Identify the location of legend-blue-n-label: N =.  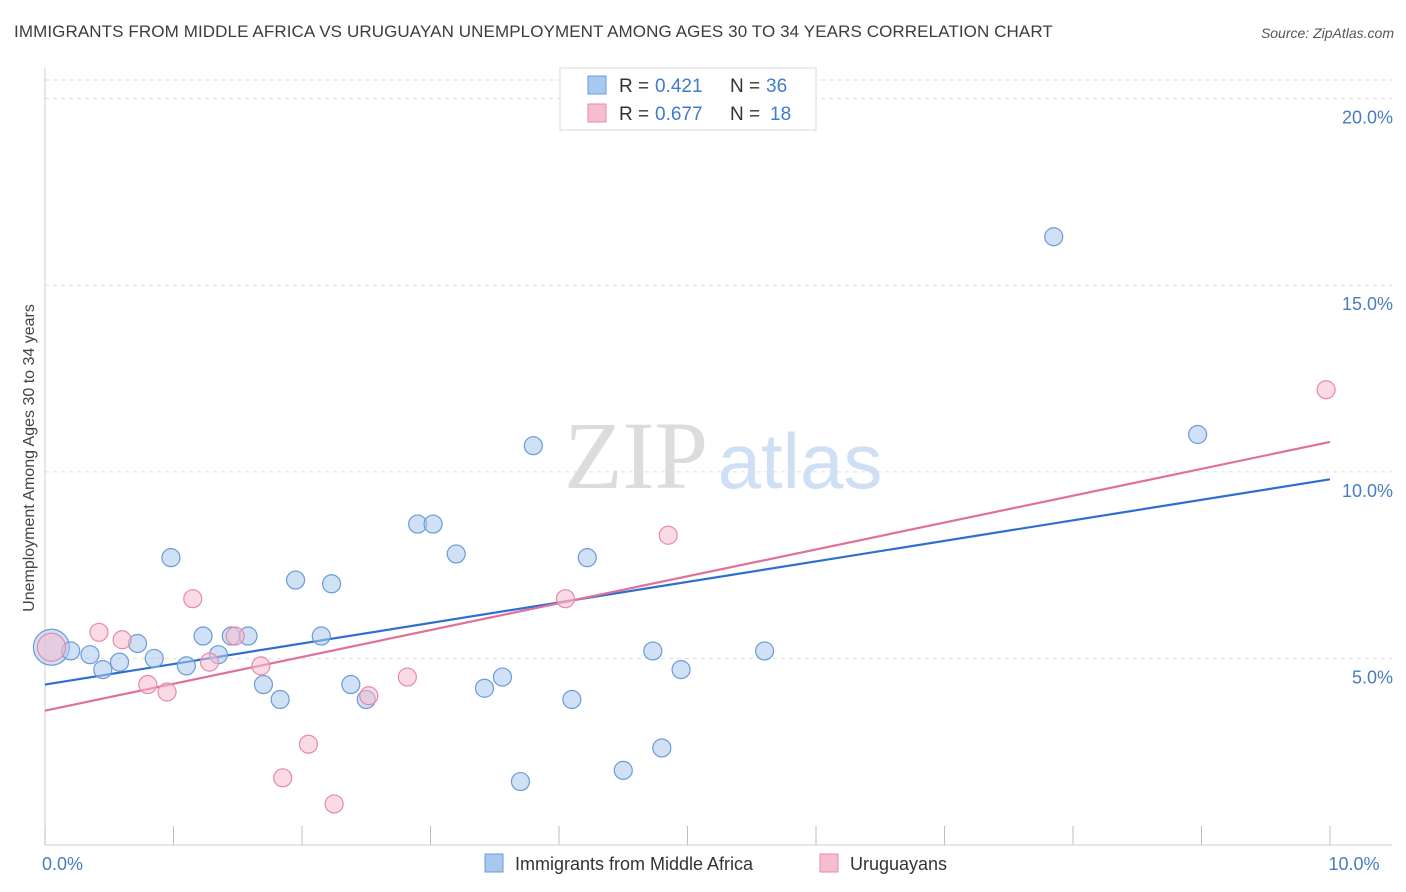
(745, 86).